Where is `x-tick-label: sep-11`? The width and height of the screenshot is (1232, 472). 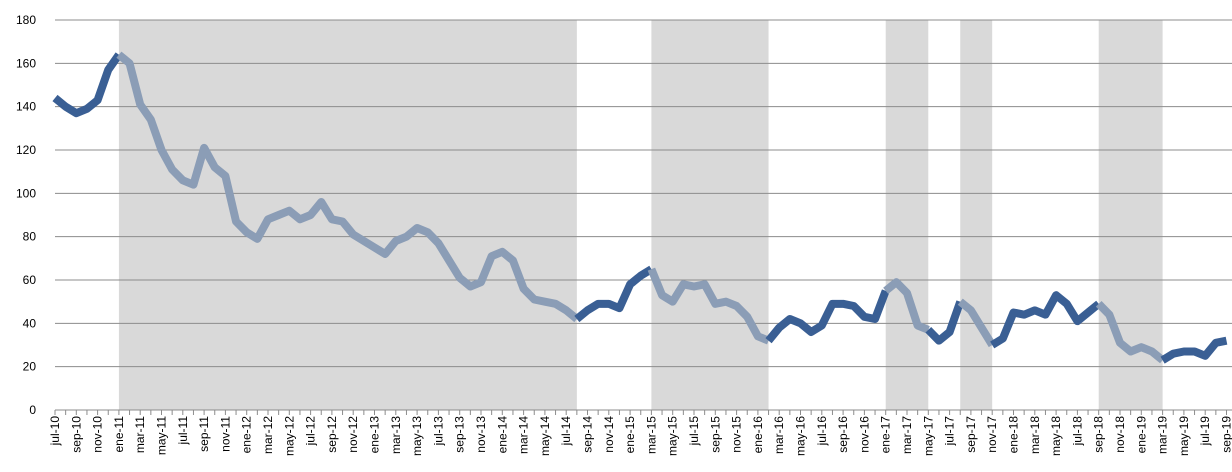 x-tick-label: sep-11 is located at coordinates (204, 434).